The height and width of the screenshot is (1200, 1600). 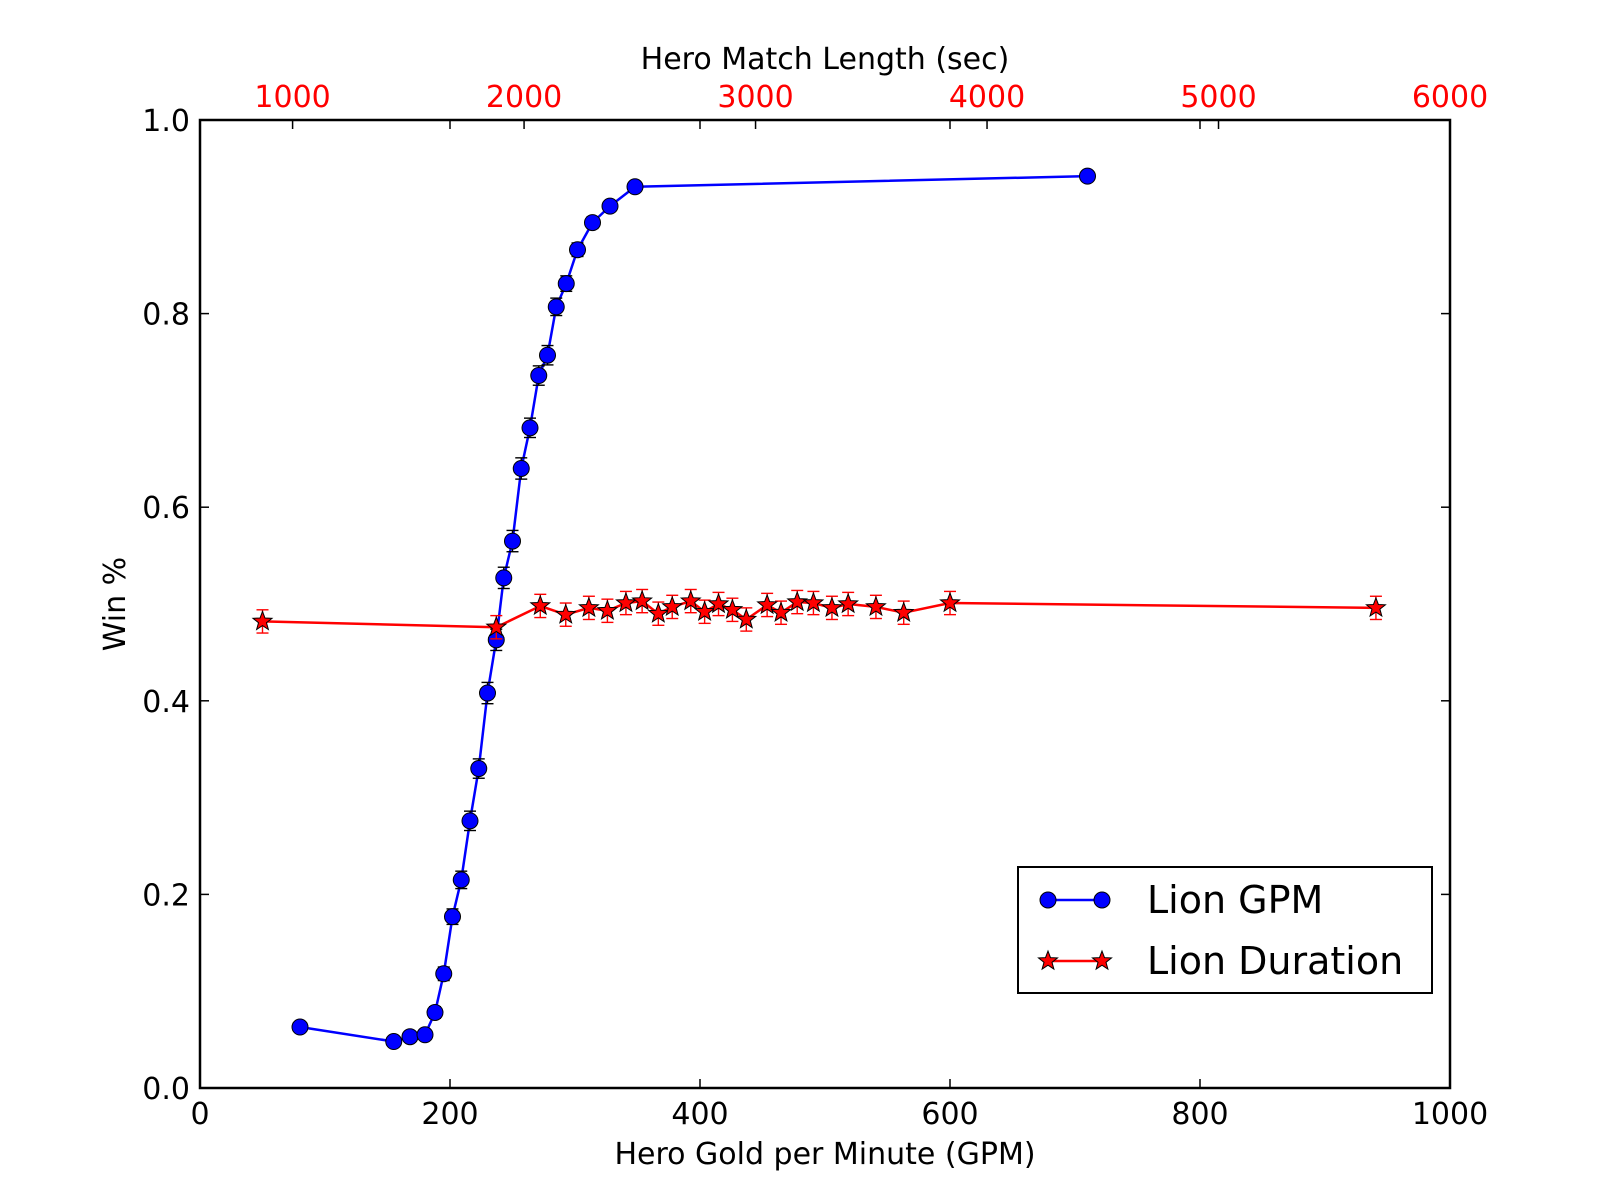 I want to click on y-tick-label: 1.0, so click(x=166, y=121).